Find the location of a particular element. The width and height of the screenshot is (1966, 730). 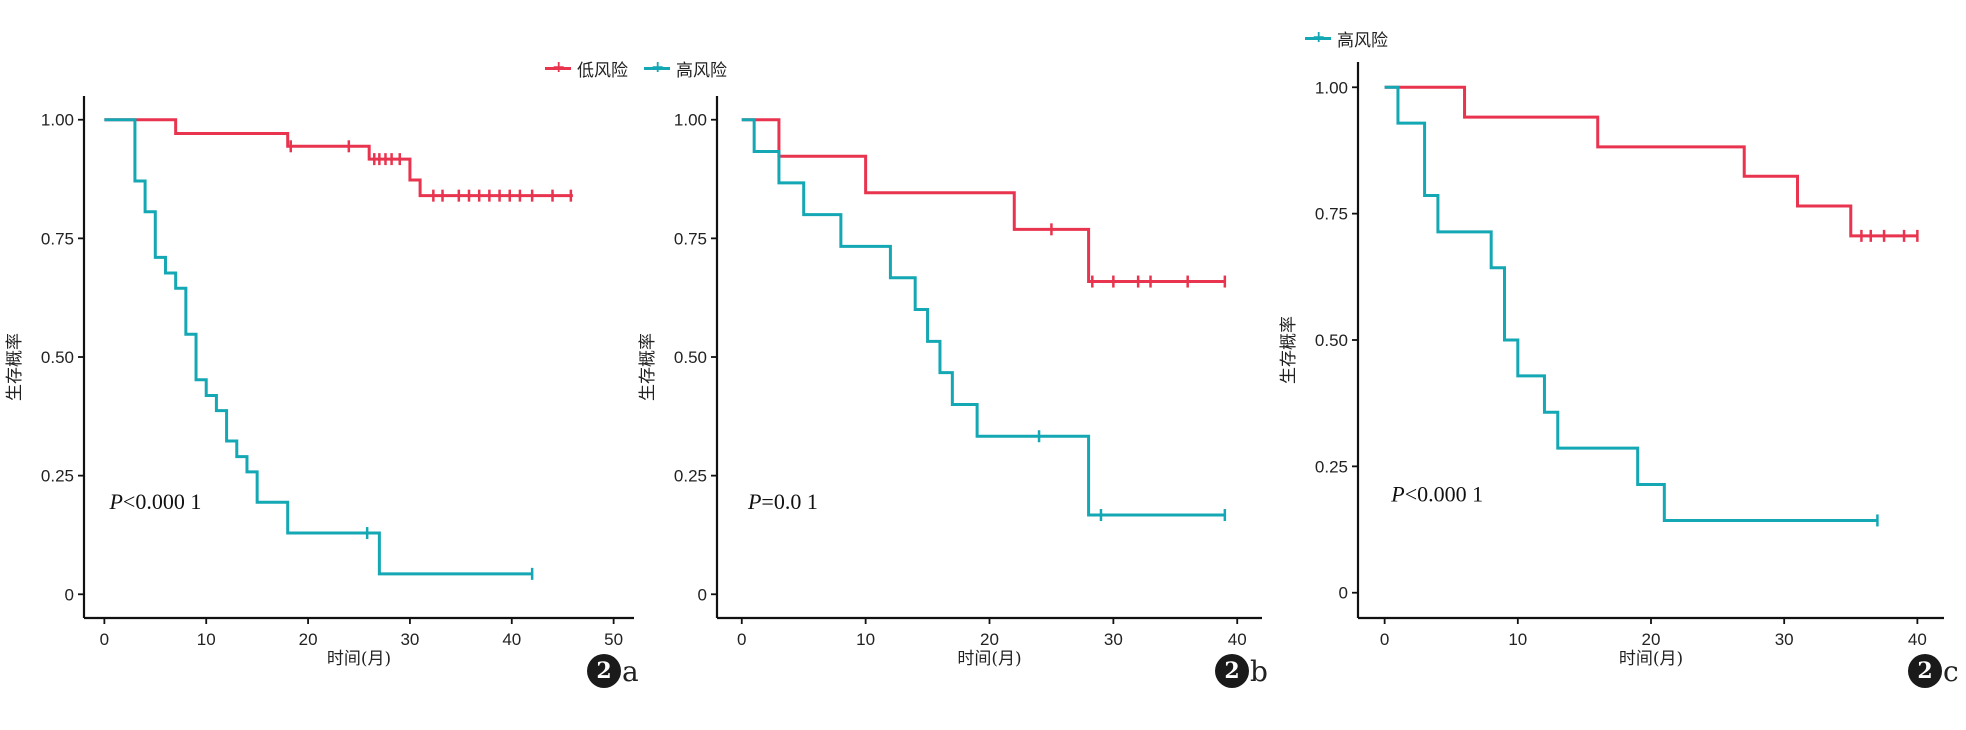

panel-number-b: 2 is located at coordinates (1232, 671).